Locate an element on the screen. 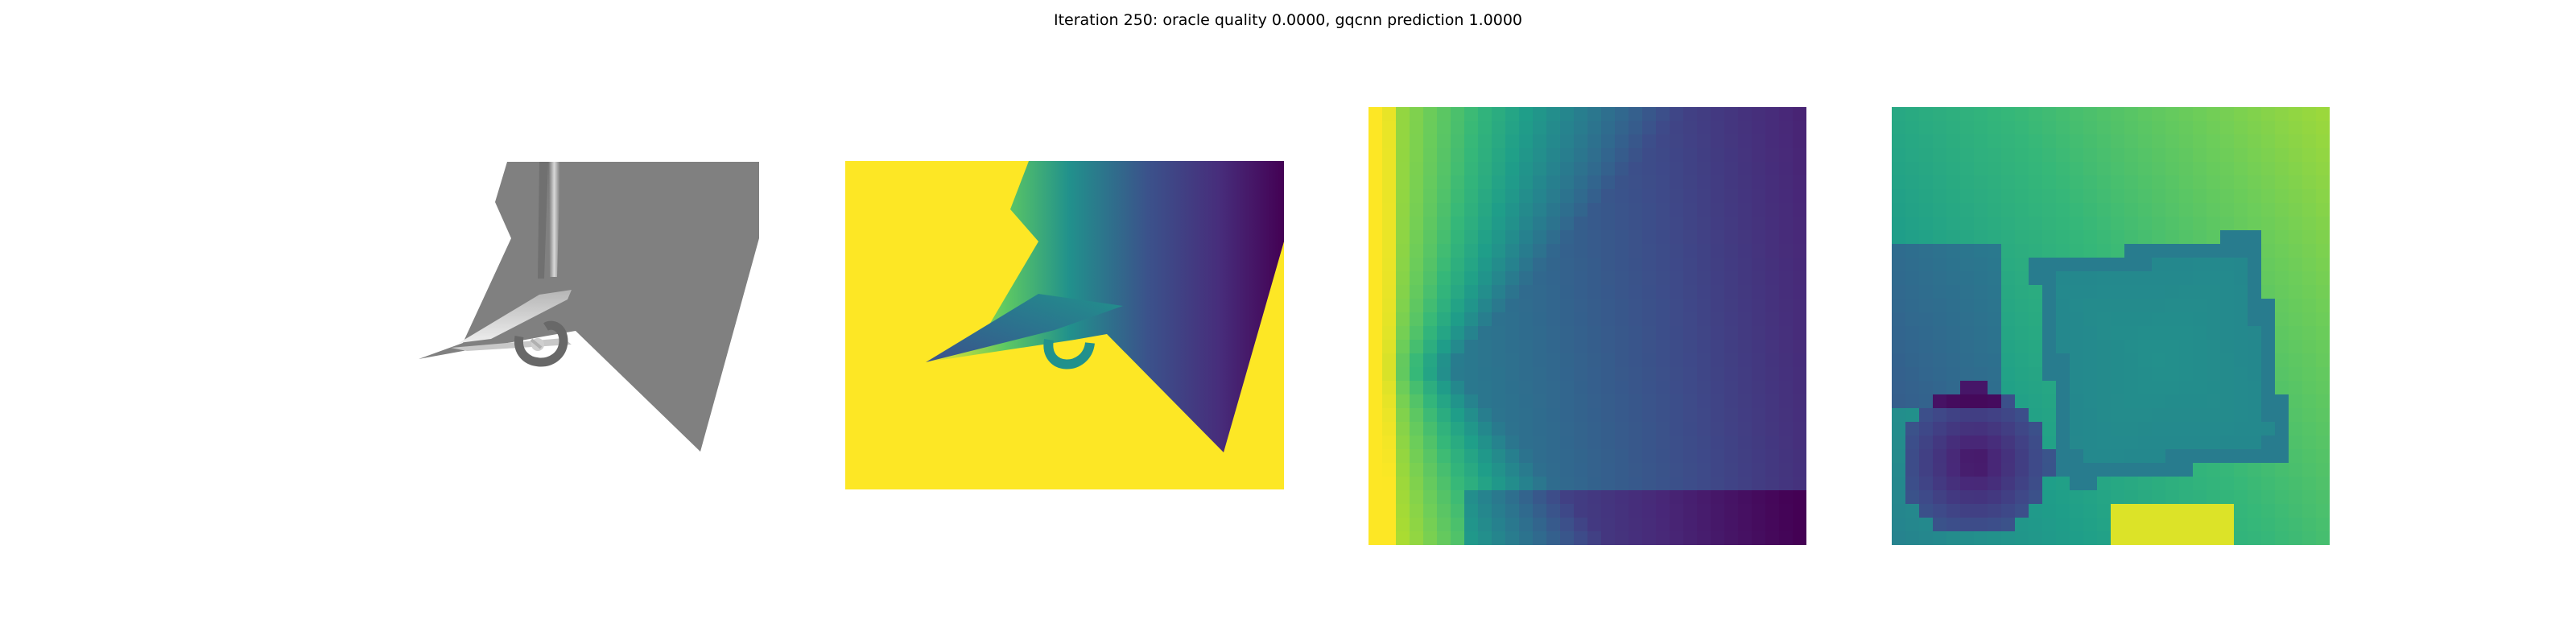 Image resolution: width=2576 pixels, height=644 pixels. render-ring is located at coordinates (541, 343).